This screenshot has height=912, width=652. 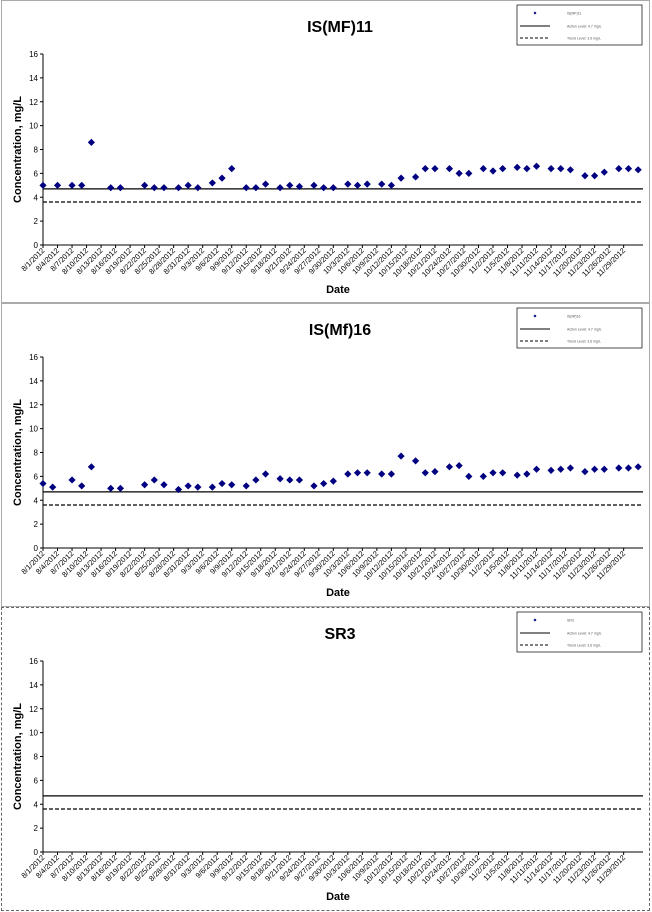 I want to click on legend-label: SR3, so click(x=570, y=621).